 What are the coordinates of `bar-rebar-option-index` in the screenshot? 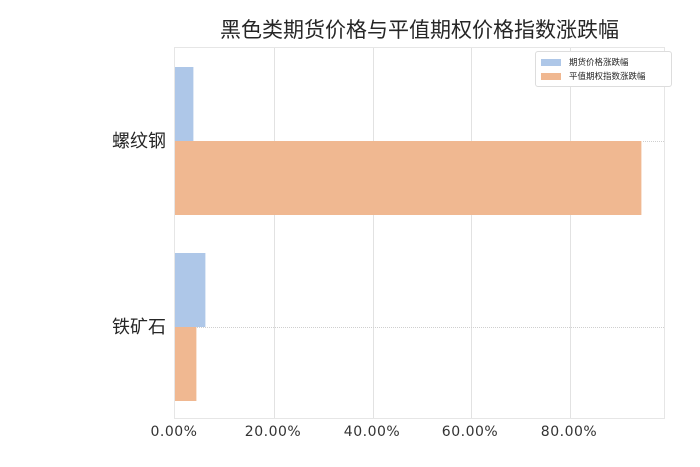 It's located at (408, 178).